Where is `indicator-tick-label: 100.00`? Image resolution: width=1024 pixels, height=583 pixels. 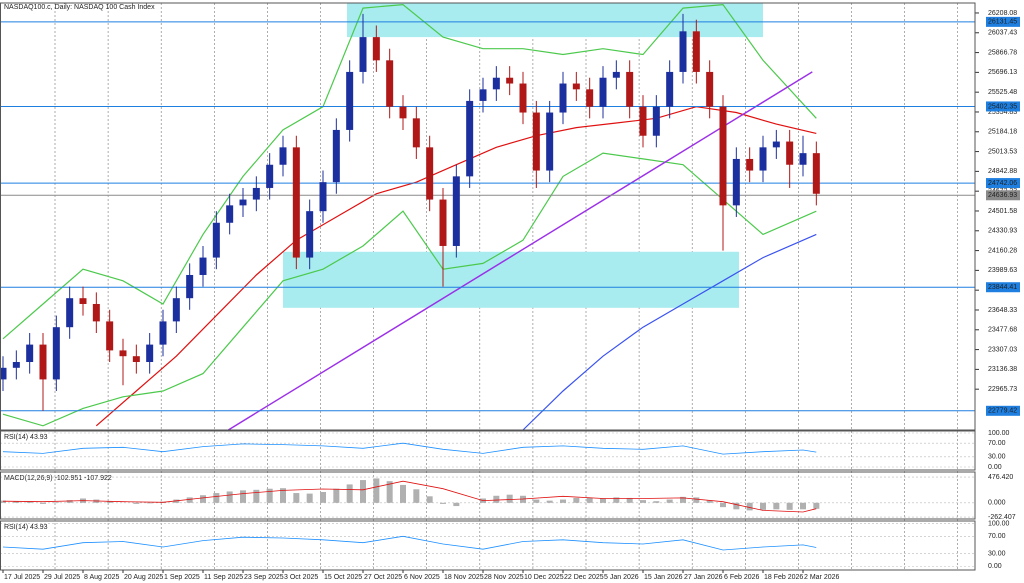 indicator-tick-label: 100.00 is located at coordinates (999, 433).